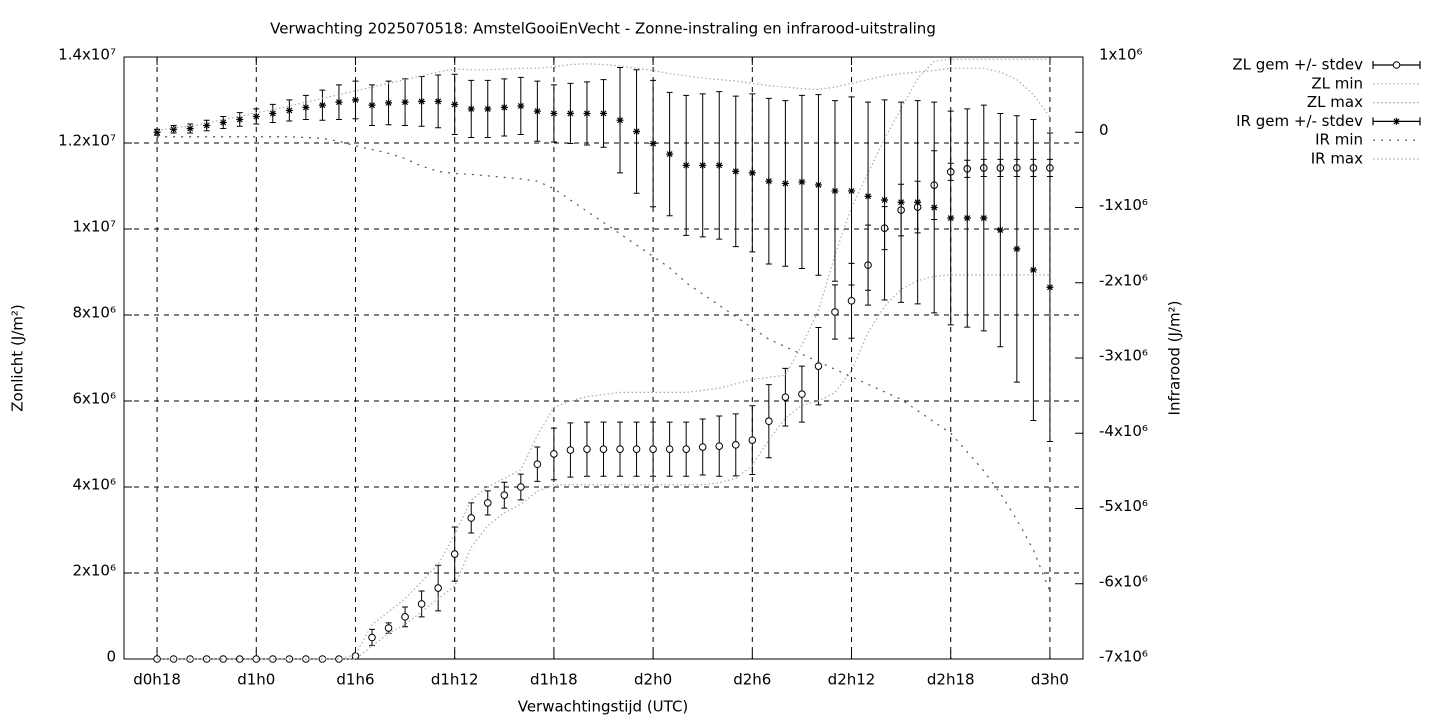 The width and height of the screenshot is (1440, 720). What do you see at coordinates (94, 227) in the screenshot?
I see `y-tick-label: 1x10⁷` at bounding box center [94, 227].